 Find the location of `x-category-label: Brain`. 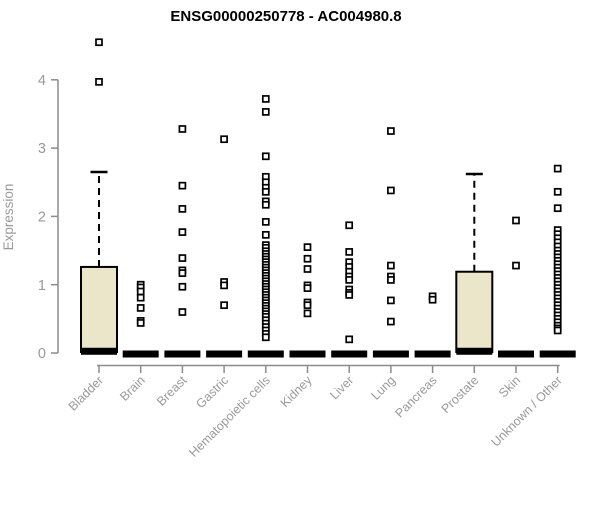

x-category-label: Brain is located at coordinates (132, 388).